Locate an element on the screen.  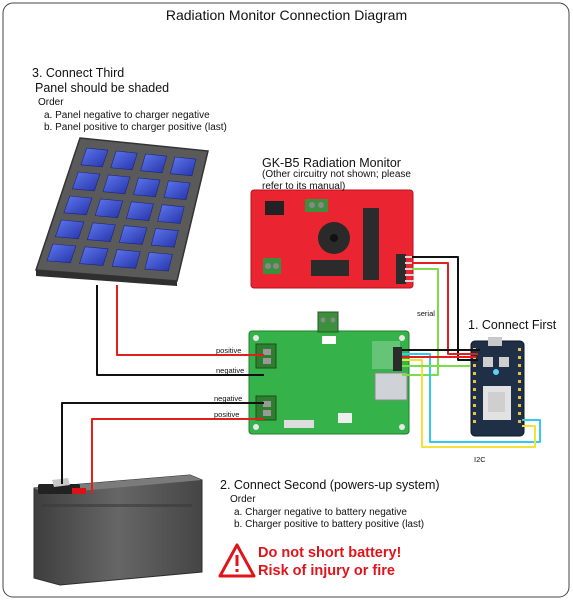
monitor-name: GK-B5 Radiation Monitor is located at coordinates (331, 163).